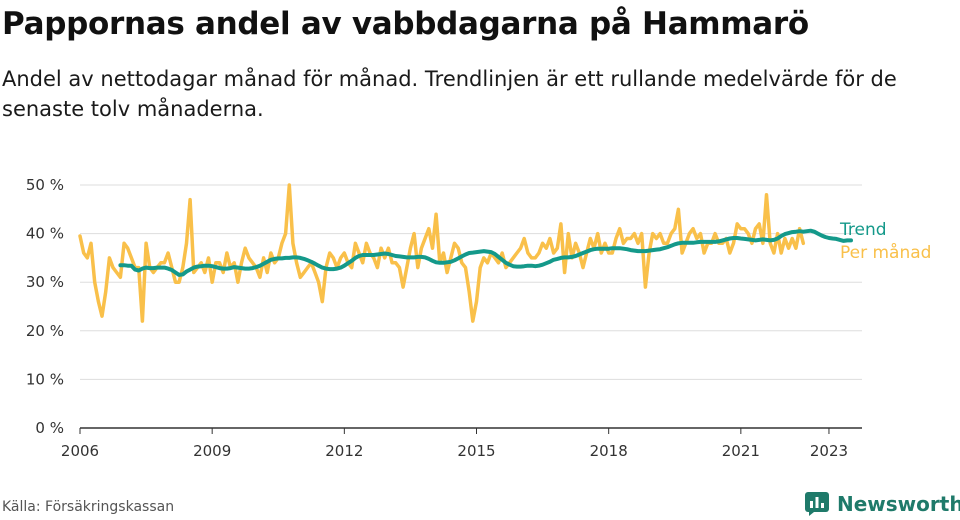 This screenshot has width=960, height=520. What do you see at coordinates (45, 234) in the screenshot?
I see `y-tick-label: 40 %` at bounding box center [45, 234].